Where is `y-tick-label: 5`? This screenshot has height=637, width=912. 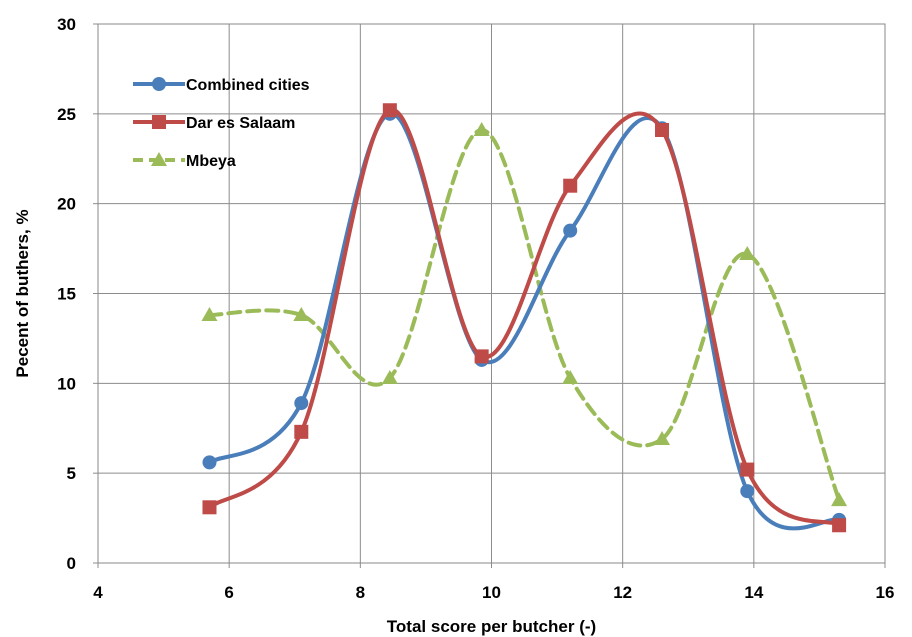
y-tick-label: 5 is located at coordinates (71, 473).